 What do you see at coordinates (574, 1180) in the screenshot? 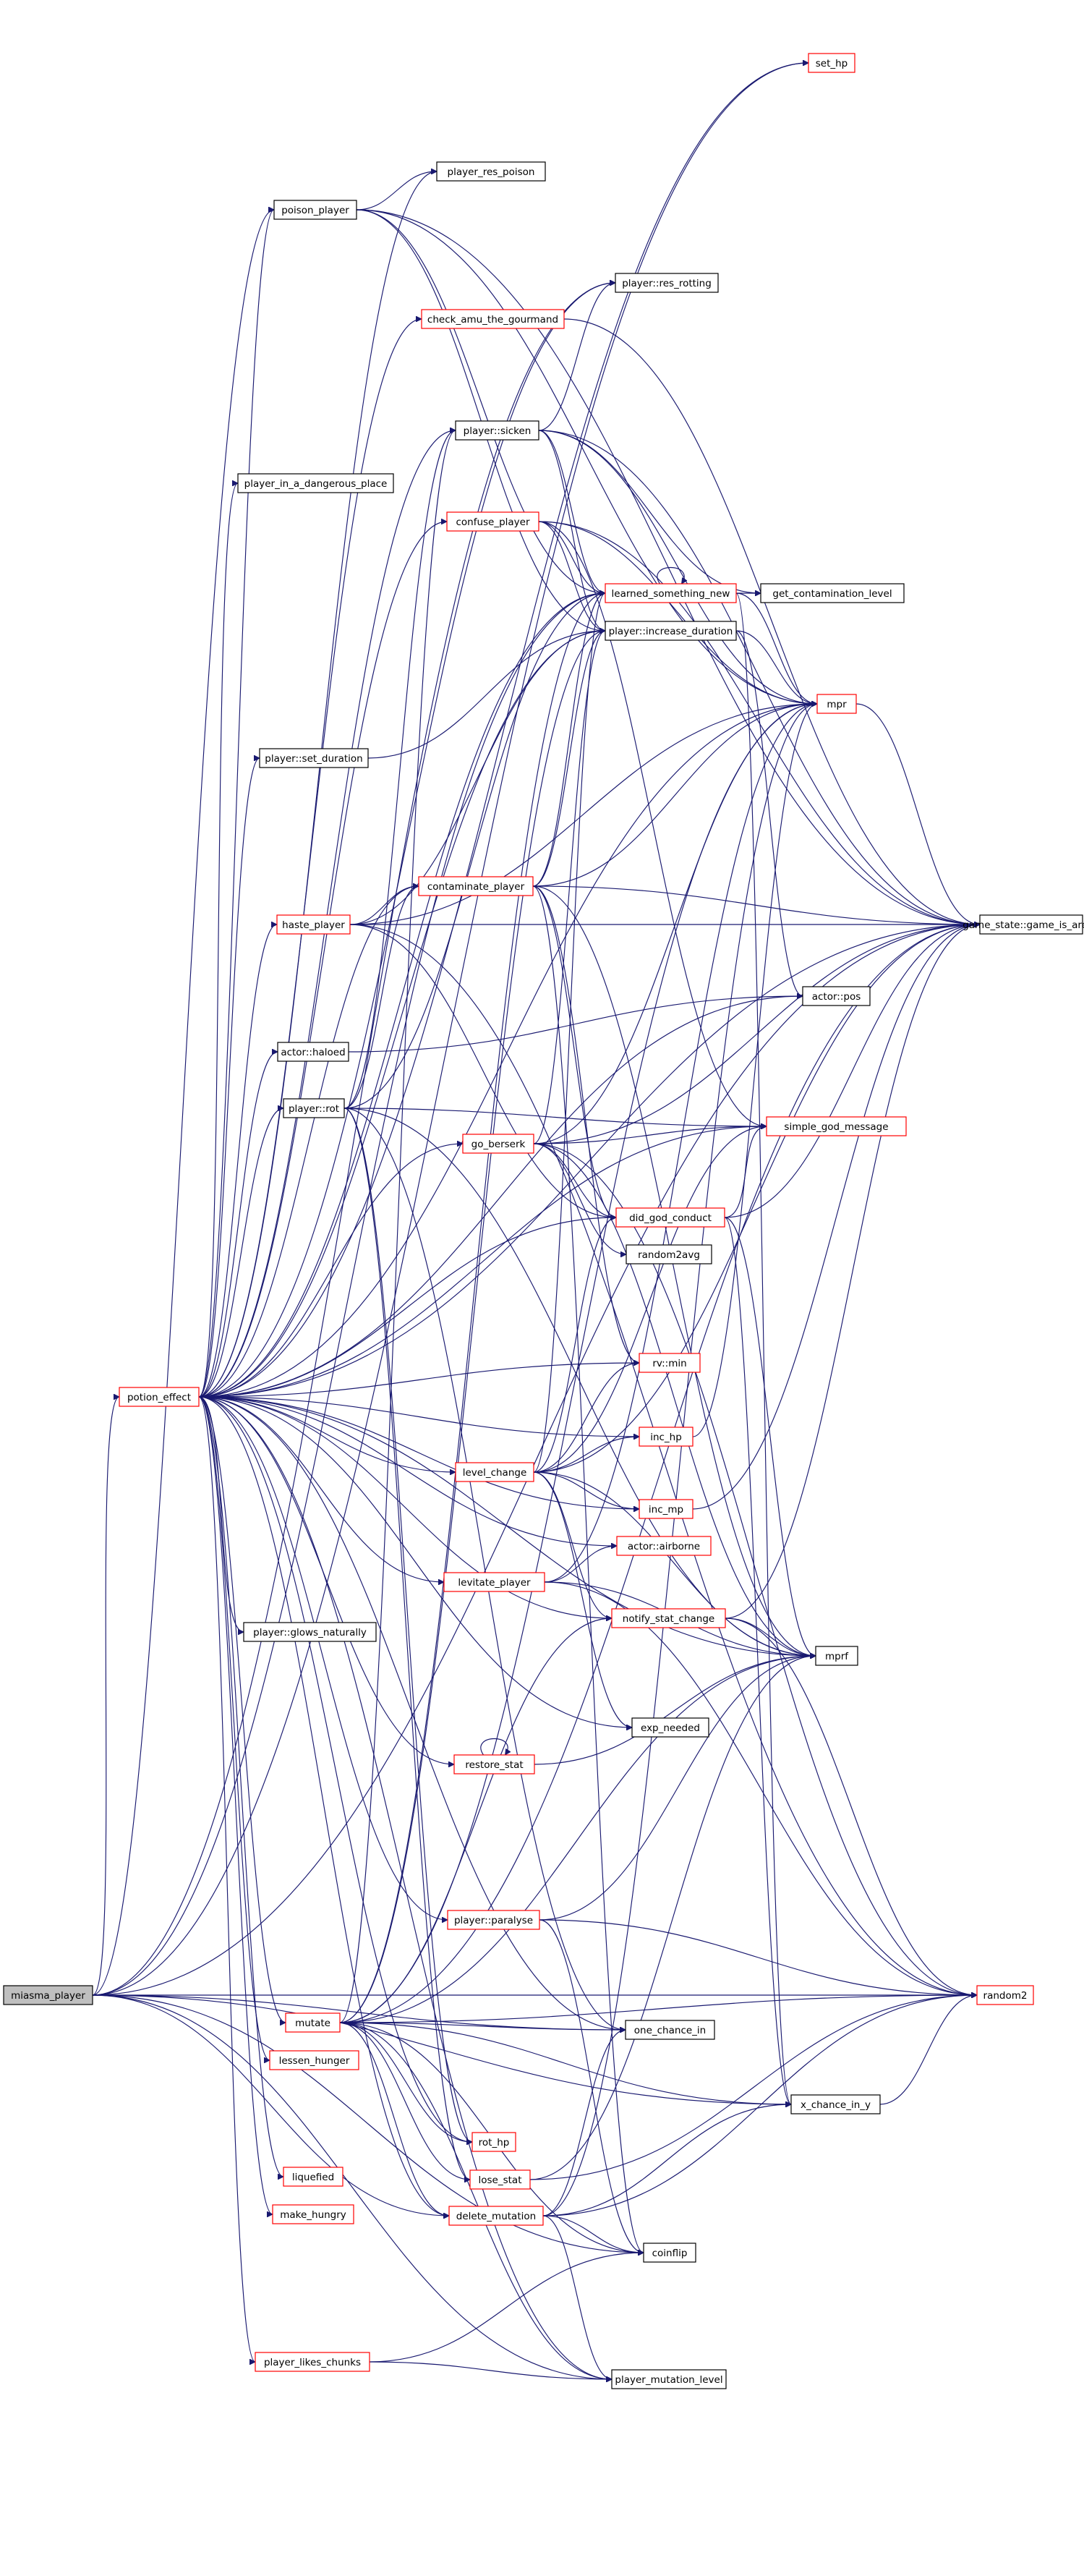
I see `edge-go_berserk-to-did_god_conduct` at bounding box center [574, 1180].